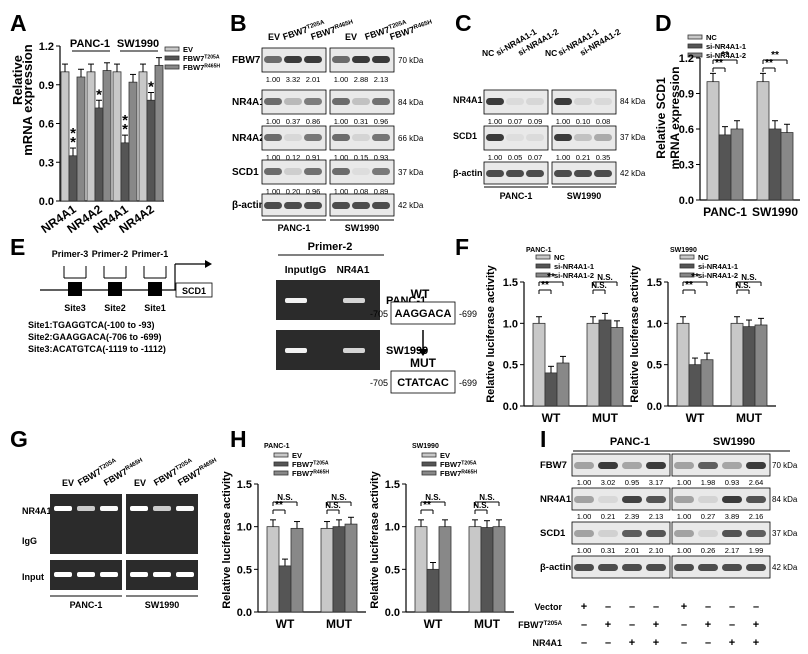 The image size is (808, 654). Describe the element at coordinates (458, 473) in the screenshot. I see `panel-h-legend-label: FBW7R465H` at that location.